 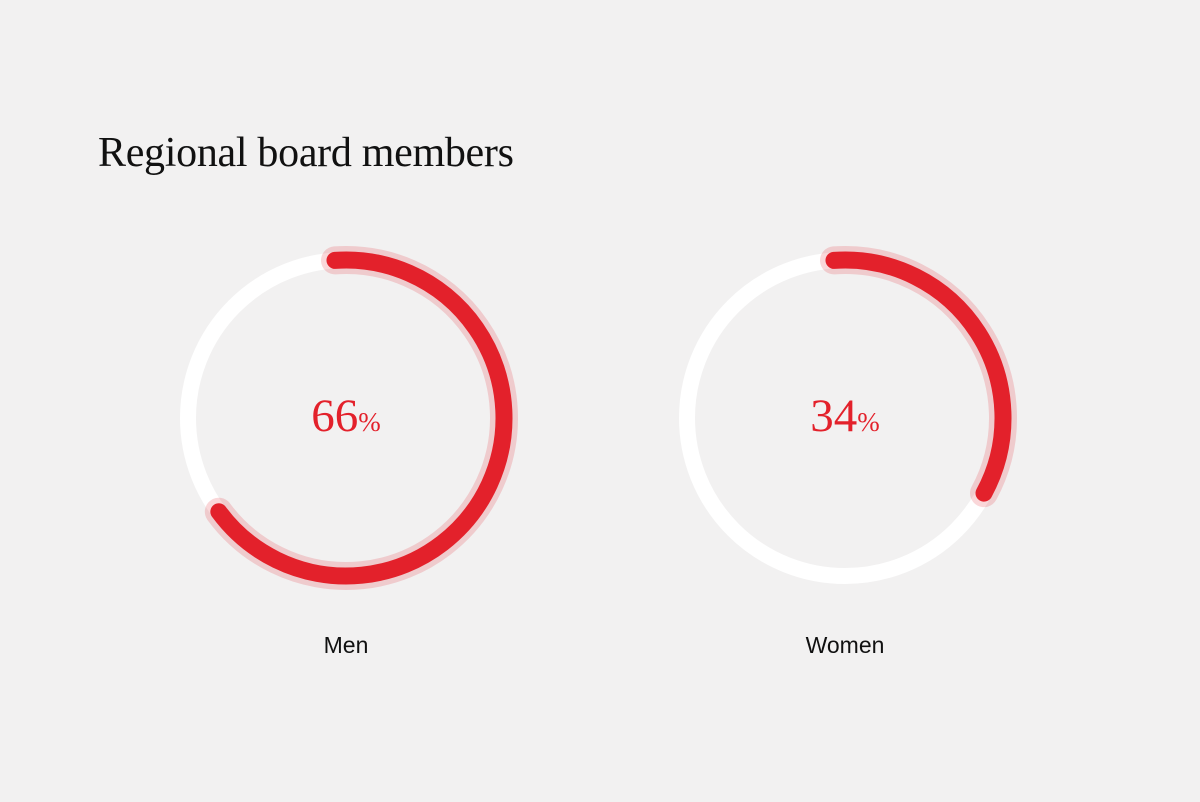 I want to click on women-progress-arc, so click(x=918, y=376).